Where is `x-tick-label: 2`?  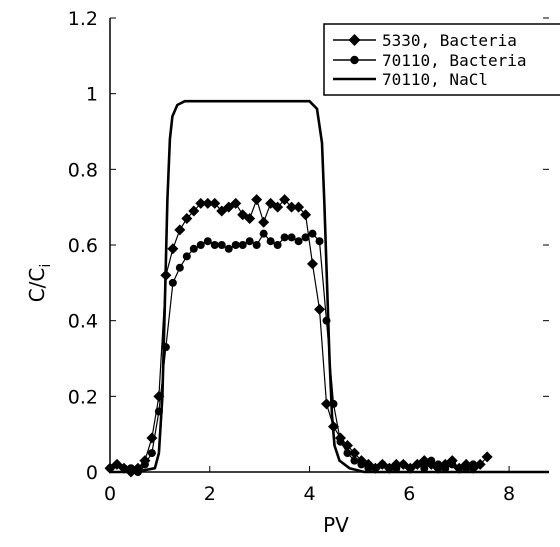 x-tick-label: 2 is located at coordinates (210, 494).